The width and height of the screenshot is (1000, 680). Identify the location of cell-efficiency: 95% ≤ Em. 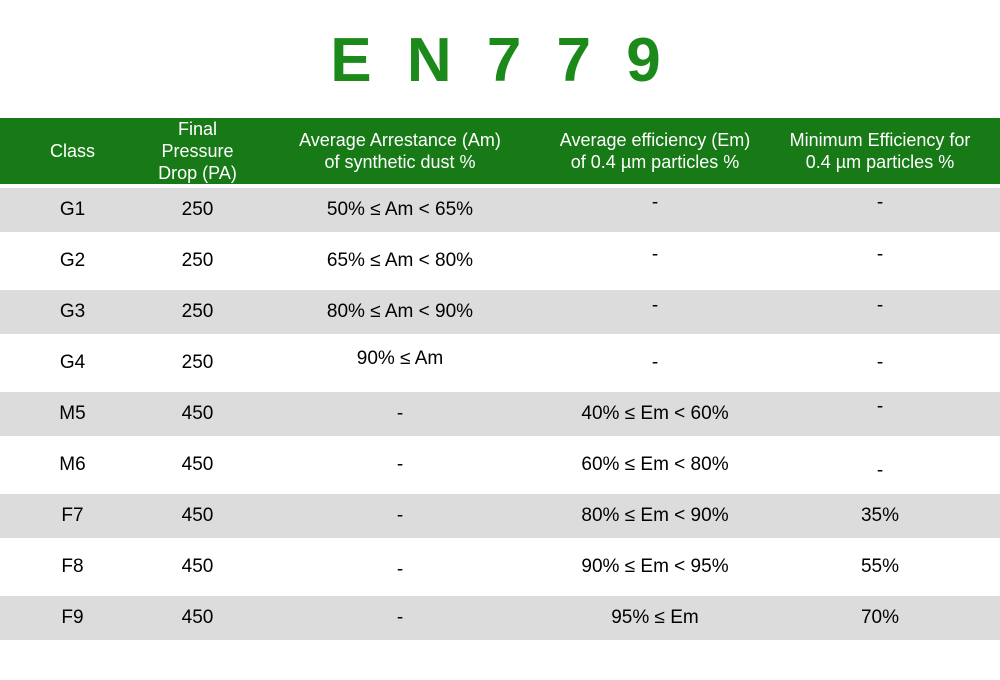
(655, 617).